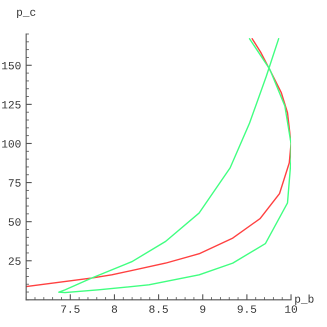 The image size is (327, 327). Describe the element at coordinates (203, 309) in the screenshot. I see `x-tick-label: 9` at that location.